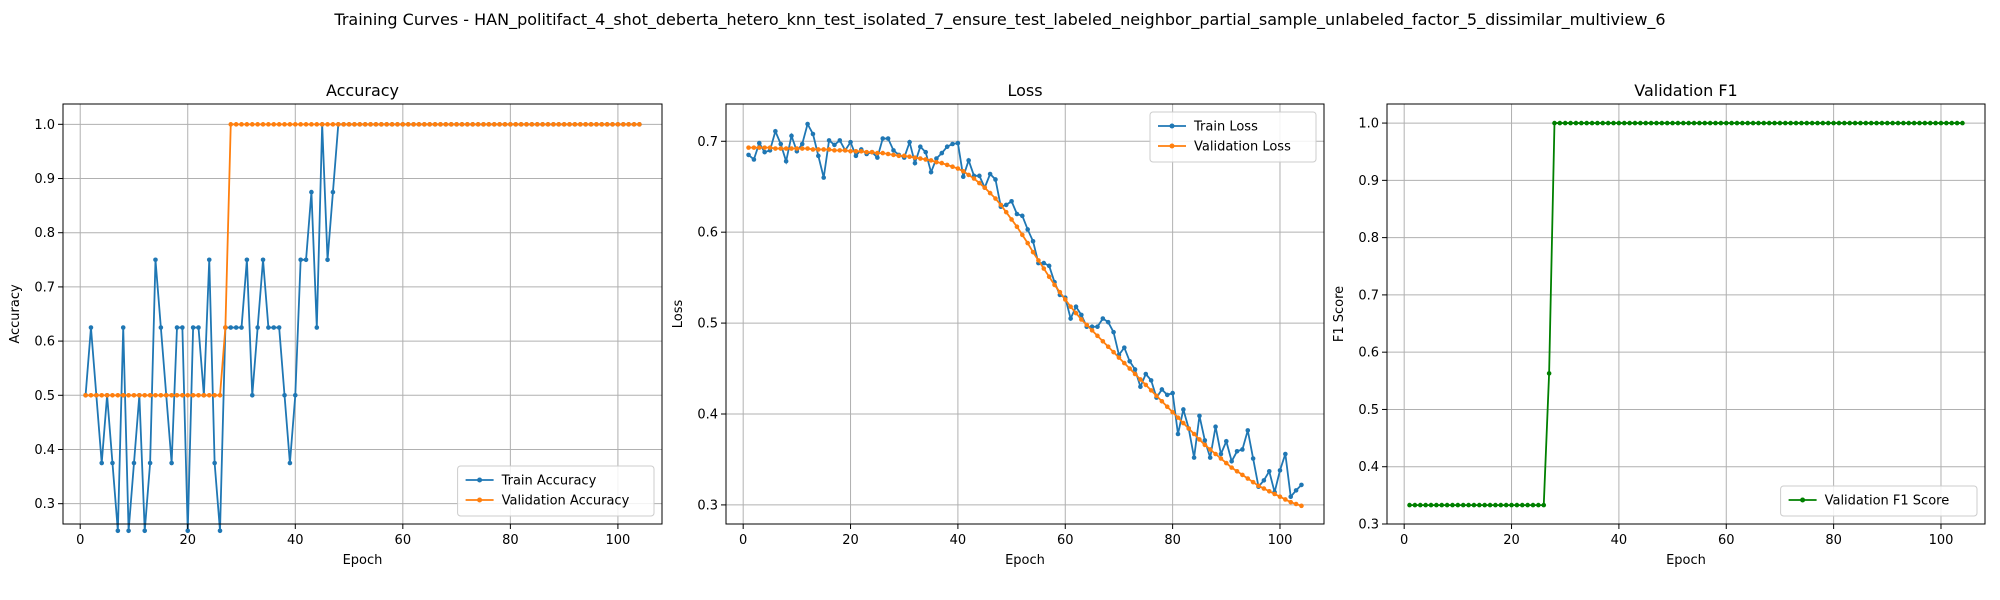 This screenshot has height=600, width=2000. I want to click on y-tick-label: 0.8, so click(44, 233).